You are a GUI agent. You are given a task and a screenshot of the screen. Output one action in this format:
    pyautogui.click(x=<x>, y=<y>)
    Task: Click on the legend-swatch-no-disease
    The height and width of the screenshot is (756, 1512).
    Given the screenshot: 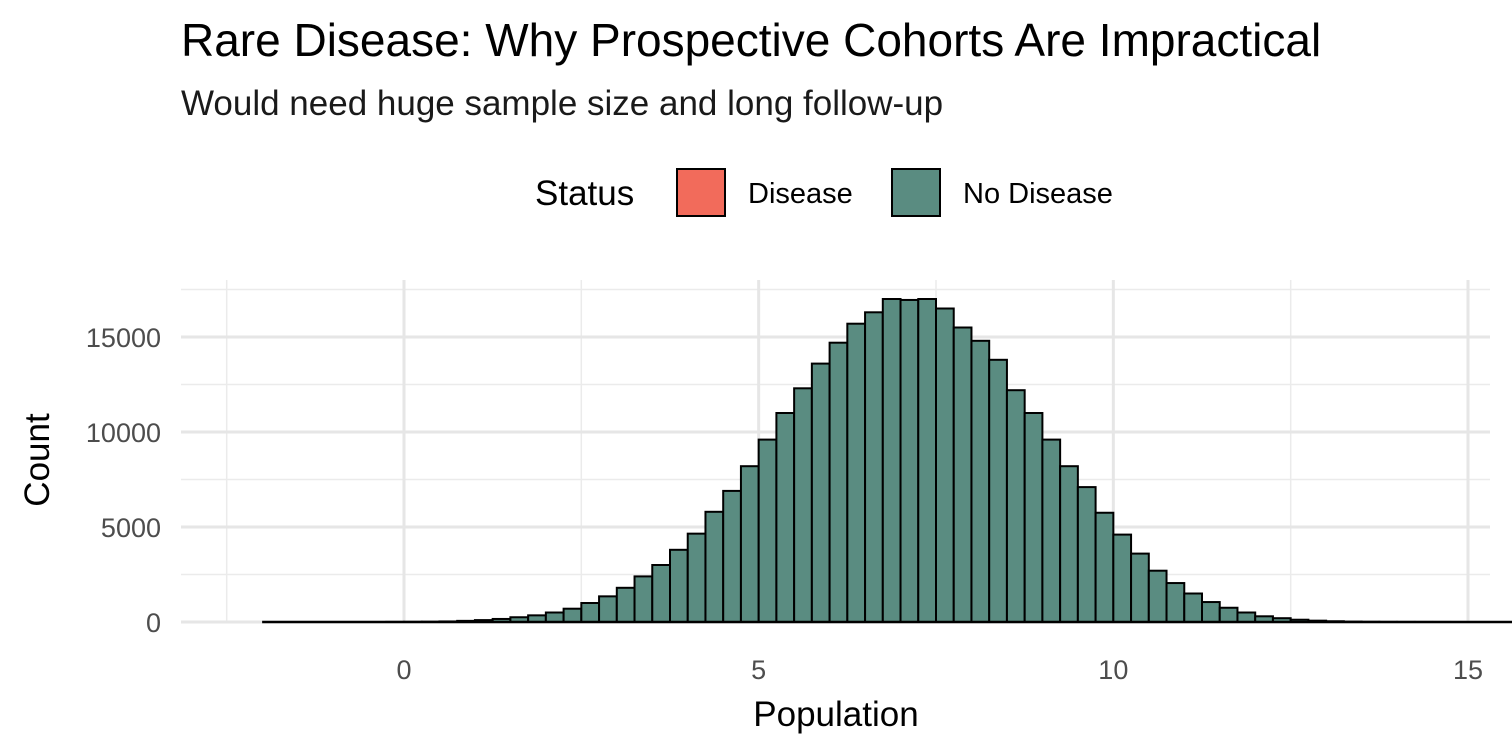 What is the action you would take?
    pyautogui.click(x=916, y=192)
    